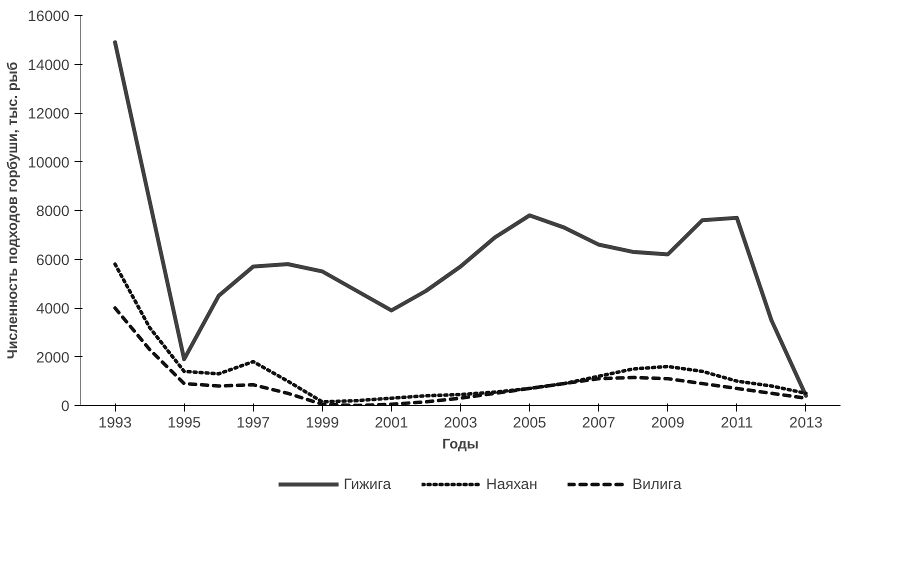 The height and width of the screenshot is (582, 920). What do you see at coordinates (806, 423) in the screenshot?
I see `x-tick-label: 2013` at bounding box center [806, 423].